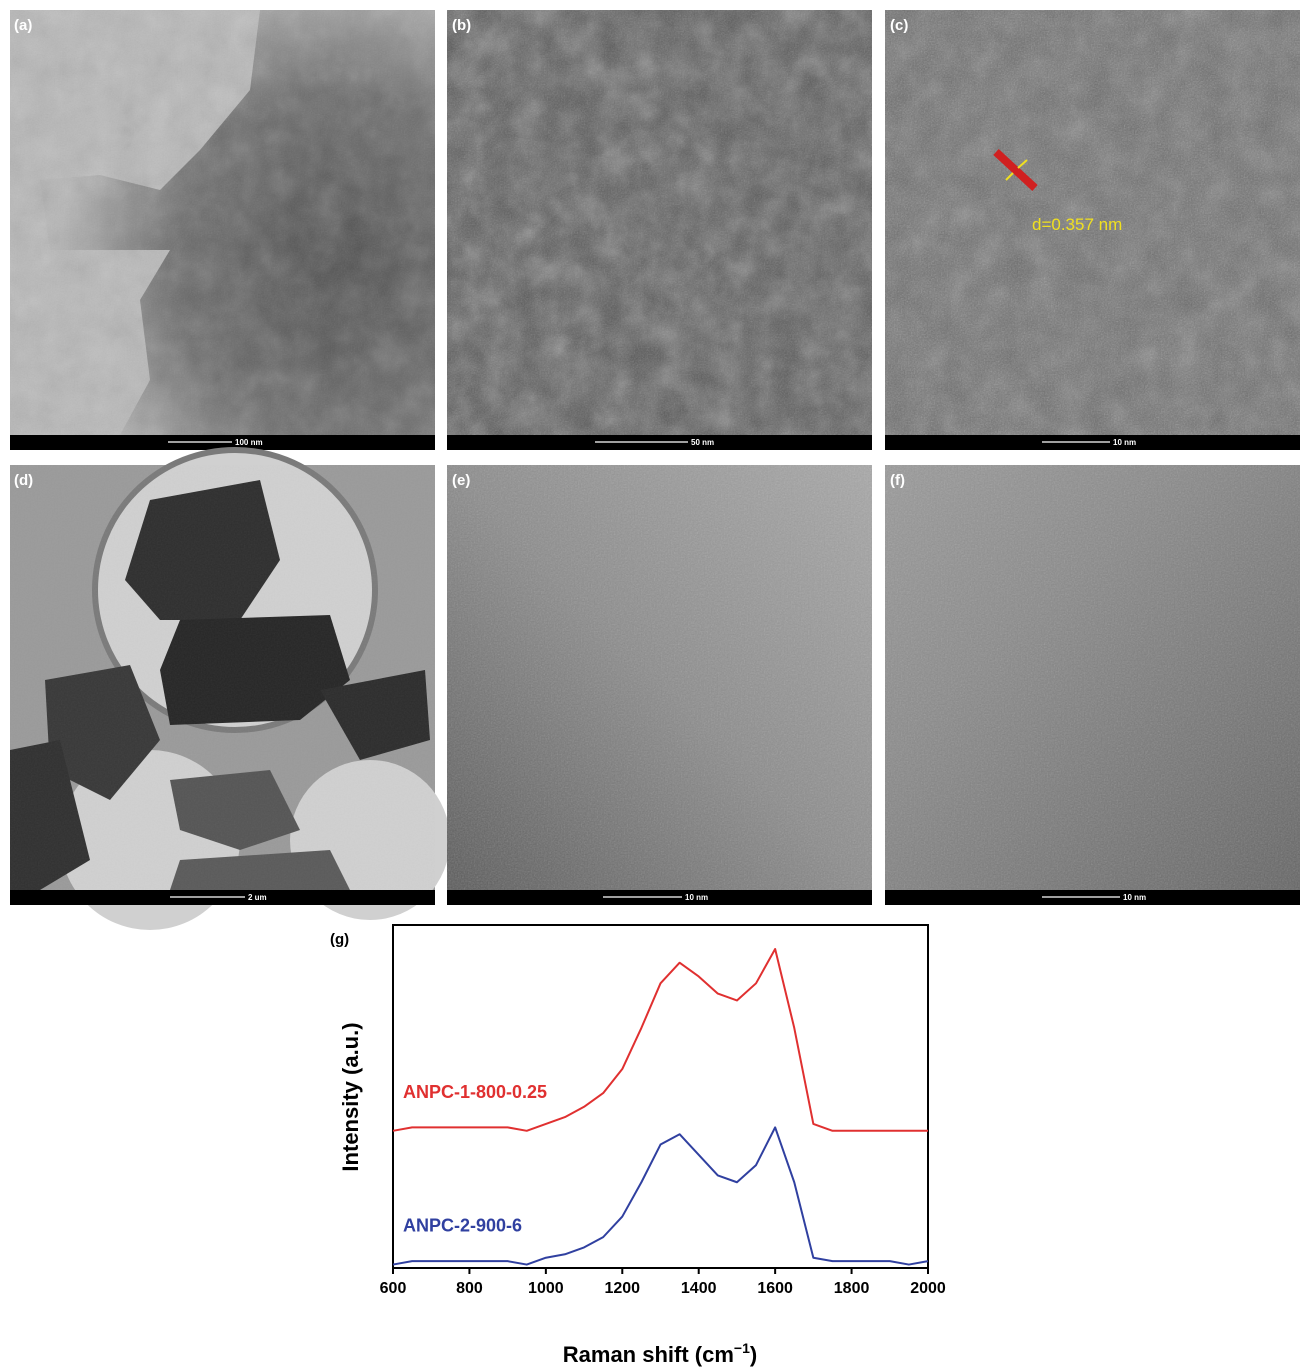 Image resolution: width=1300 pixels, height=1371 pixels. What do you see at coordinates (622, 1288) in the screenshot?
I see `x-tick-label: 1200` at bounding box center [622, 1288].